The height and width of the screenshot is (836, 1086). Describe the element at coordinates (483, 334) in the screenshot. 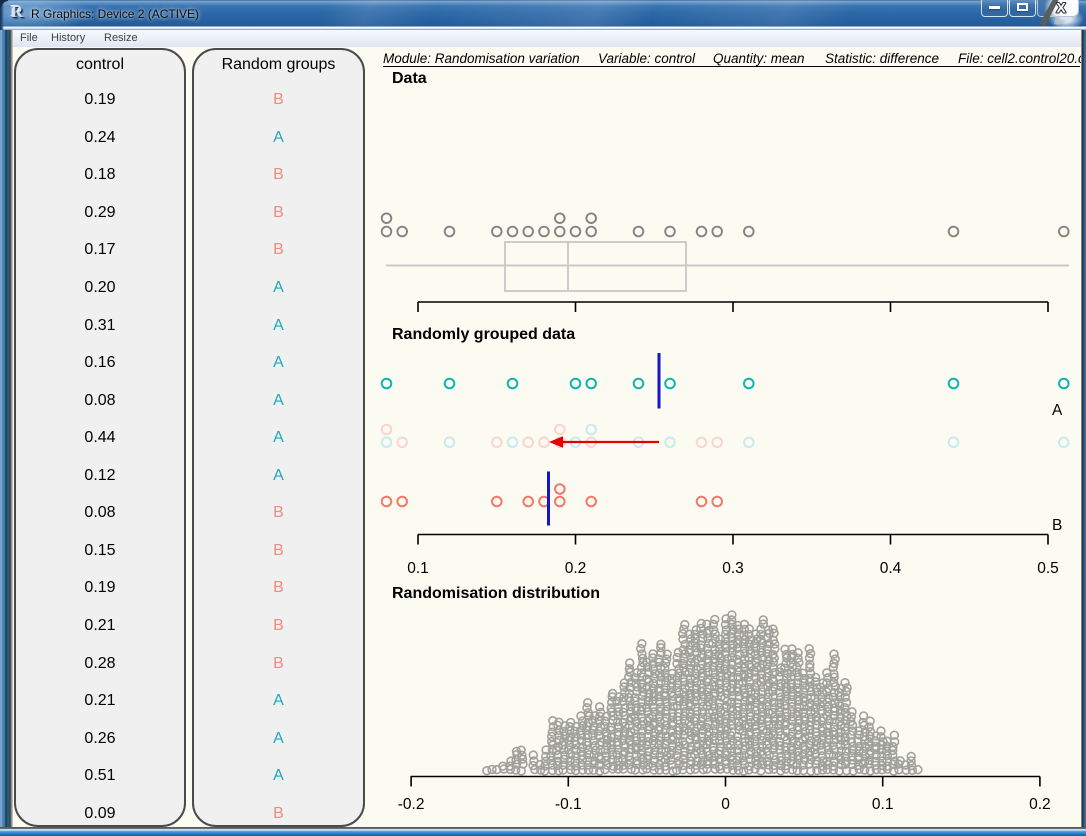

I see `svg-text: Randomly grouped data` at that location.